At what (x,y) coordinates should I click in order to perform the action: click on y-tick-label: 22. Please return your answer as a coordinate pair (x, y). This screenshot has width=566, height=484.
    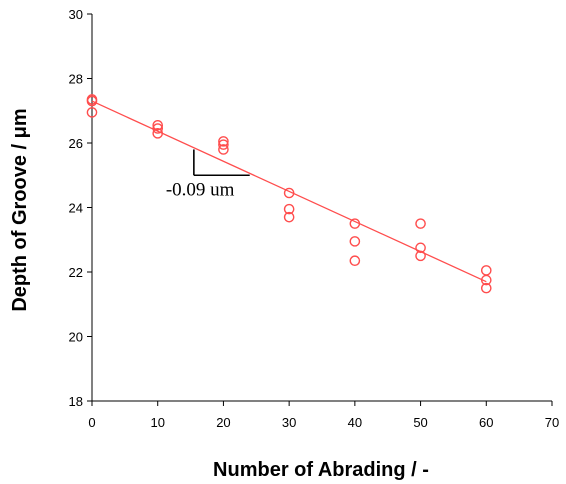
    Looking at the image, I should click on (76, 272).